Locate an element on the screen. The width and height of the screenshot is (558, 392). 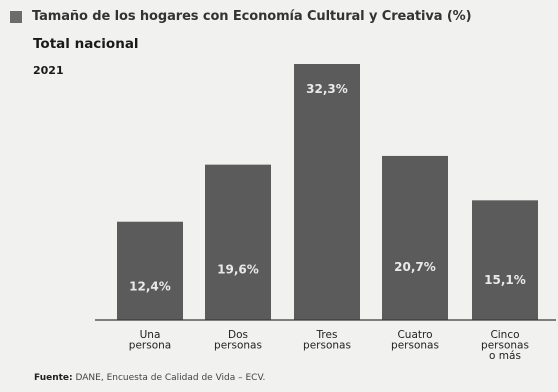
category-label-5-line-1: Cinco is located at coordinates (504, 335).